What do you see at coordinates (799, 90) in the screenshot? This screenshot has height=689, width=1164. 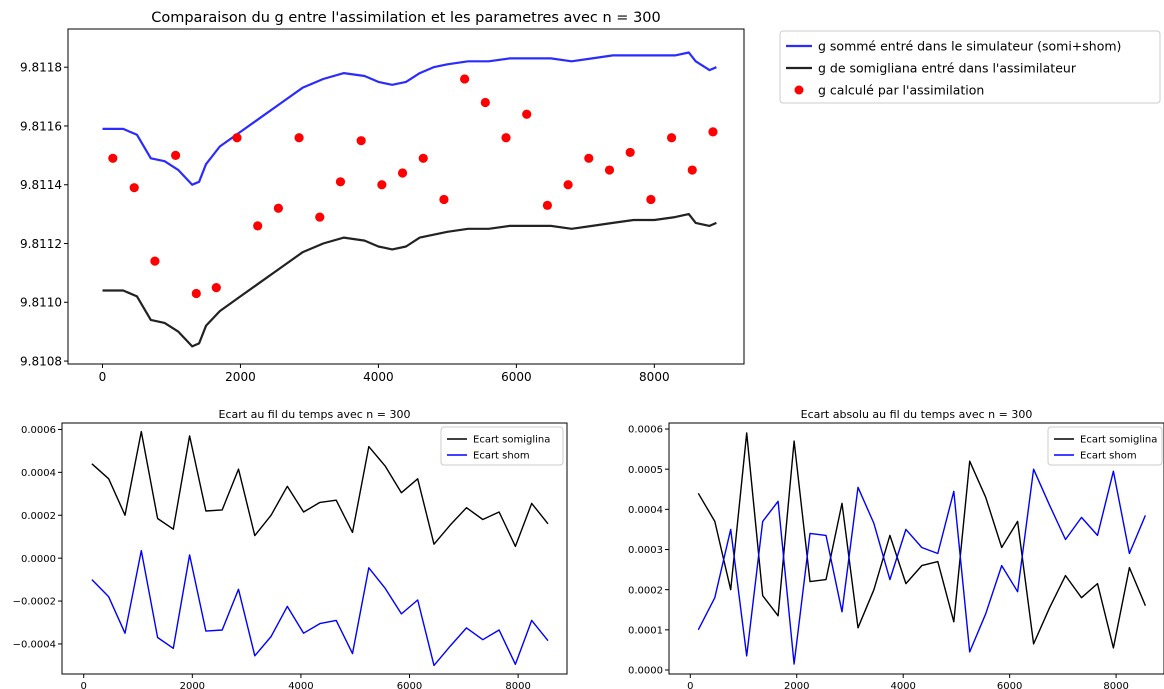 I see `legend-marker` at bounding box center [799, 90].